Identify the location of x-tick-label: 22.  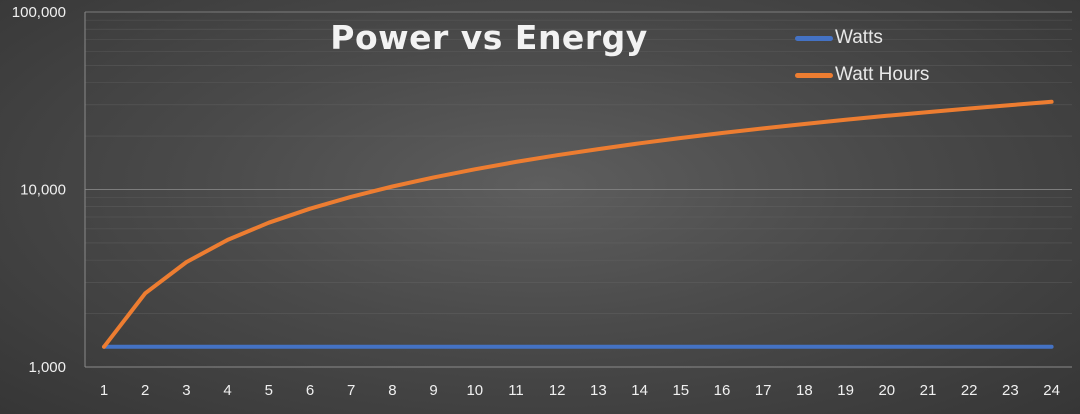
(969, 390).